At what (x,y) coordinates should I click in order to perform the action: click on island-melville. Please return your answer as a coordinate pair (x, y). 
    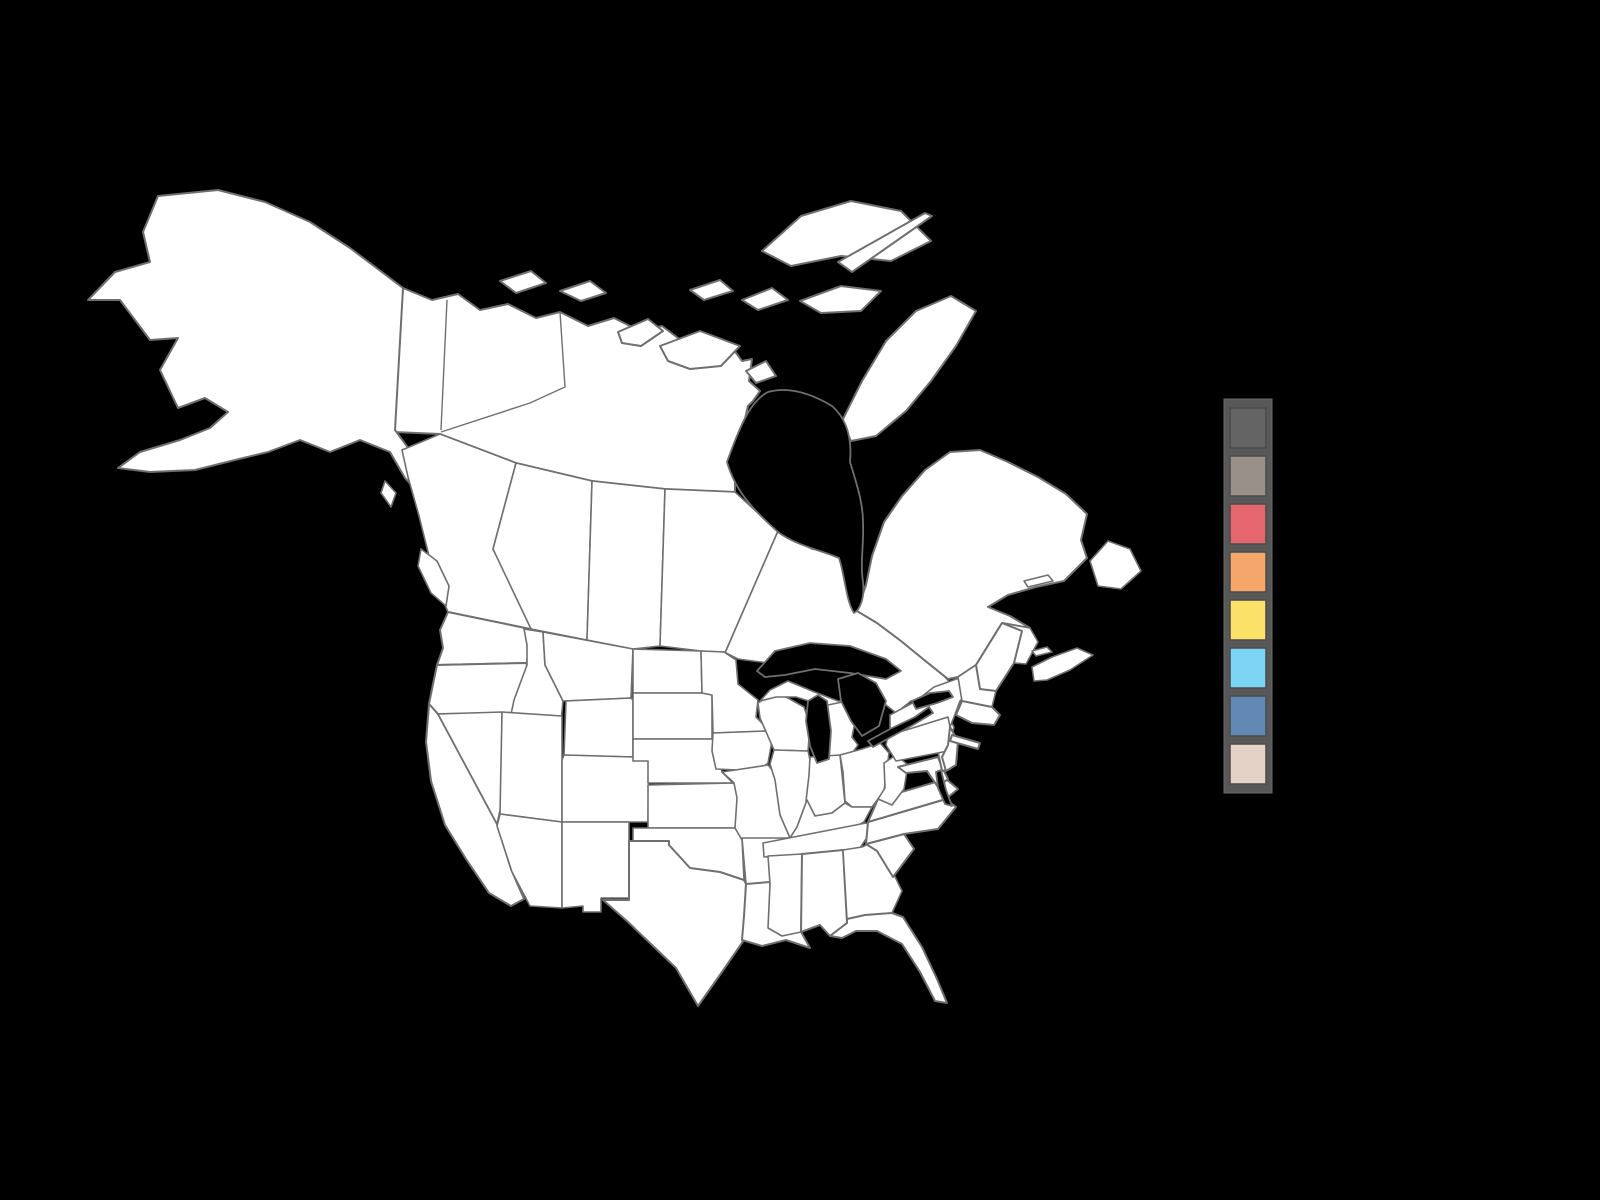
    Looking at the image, I should click on (583, 291).